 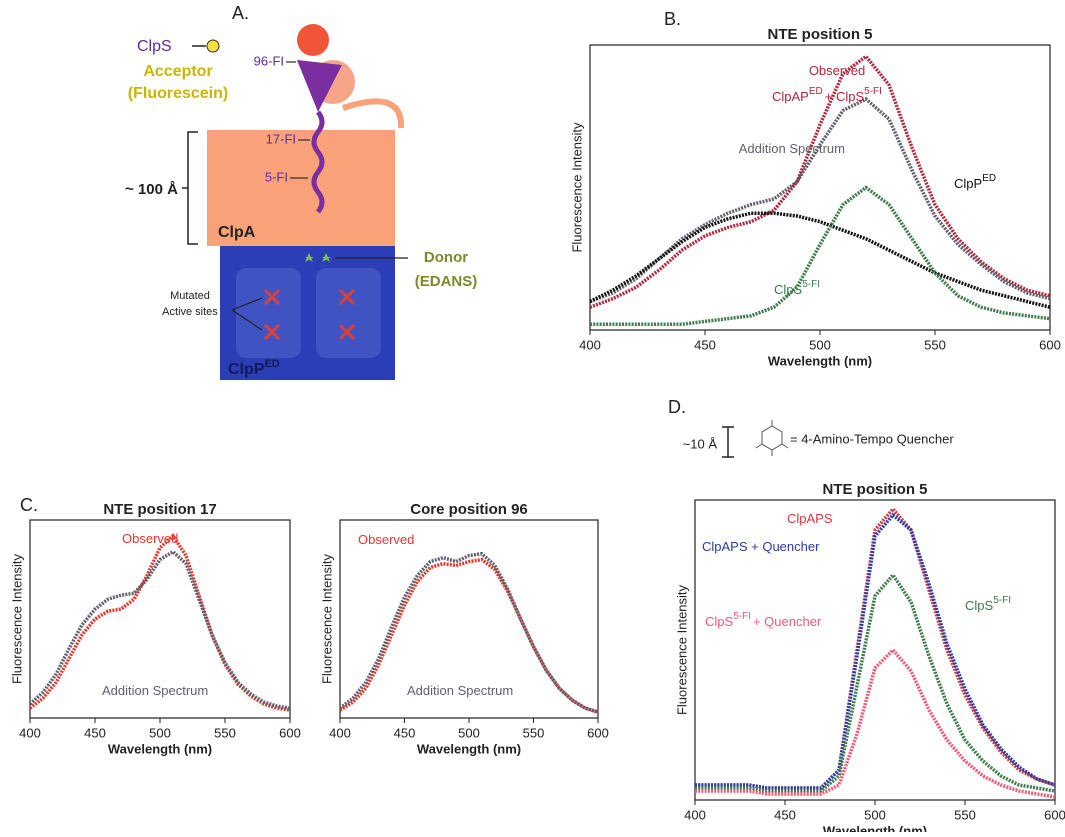 I want to click on label-text: + ClpS, so click(x=845, y=96).